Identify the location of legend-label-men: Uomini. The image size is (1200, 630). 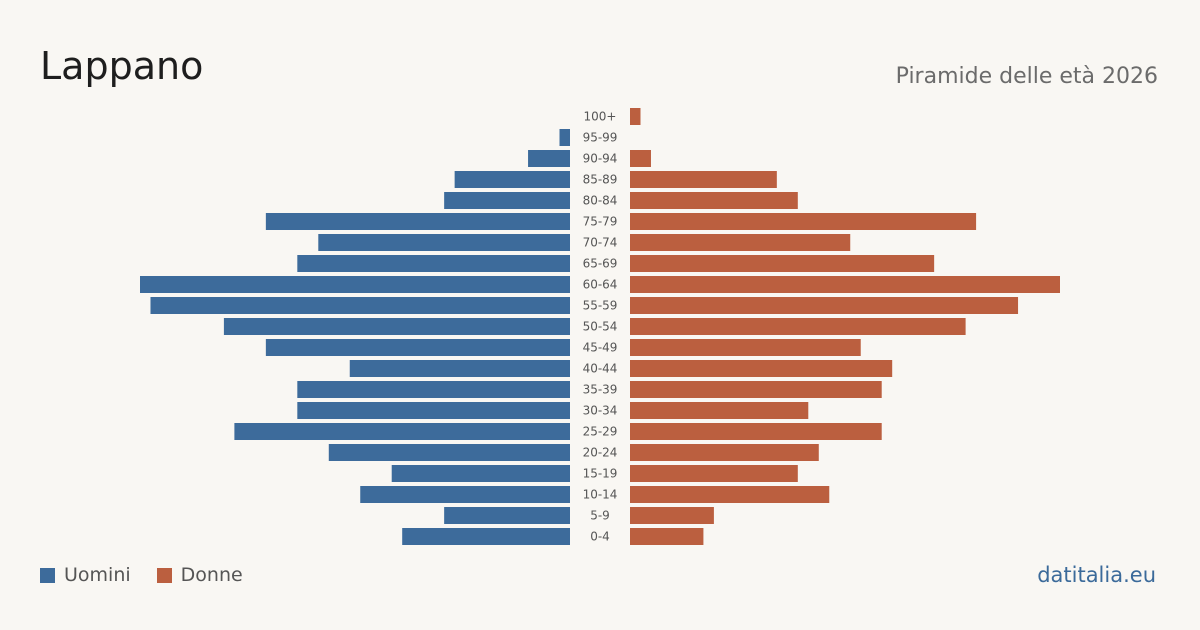
(97, 575).